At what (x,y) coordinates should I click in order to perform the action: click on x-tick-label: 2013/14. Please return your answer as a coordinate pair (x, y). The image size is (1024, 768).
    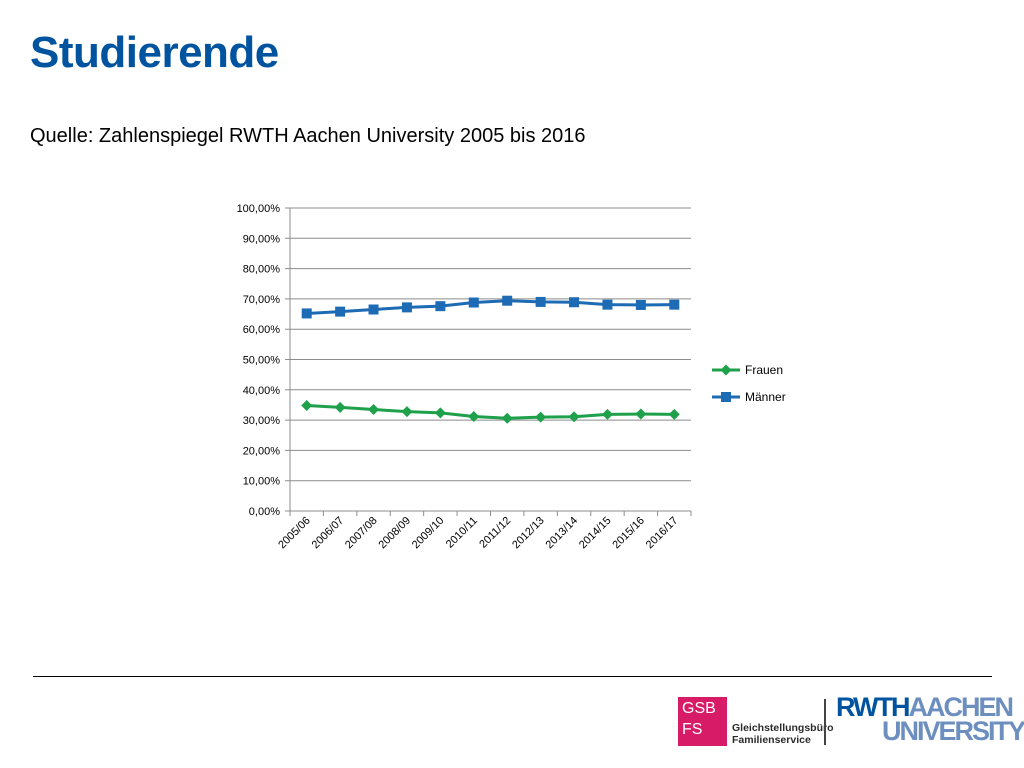
    Looking at the image, I should click on (562, 533).